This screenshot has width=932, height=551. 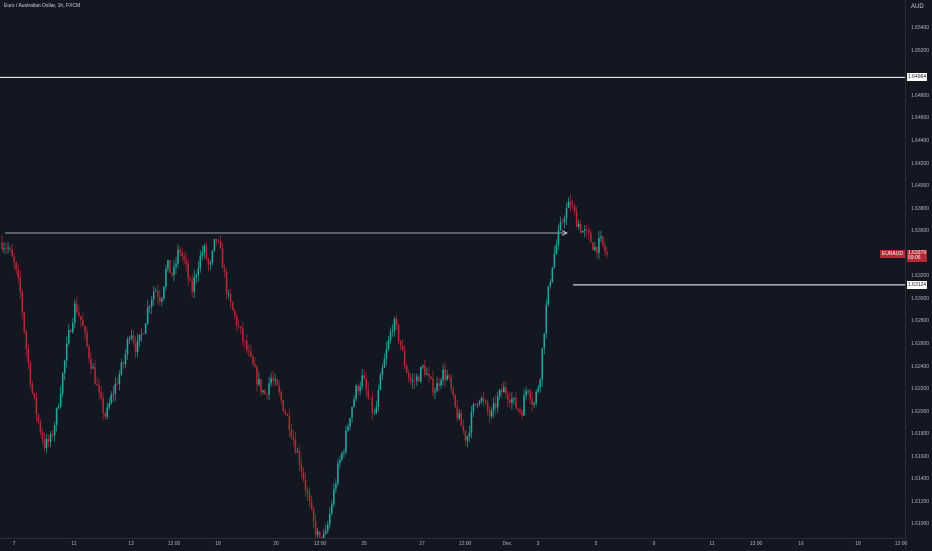 I want to click on price-tick-label: 1.61200, so click(x=920, y=501).